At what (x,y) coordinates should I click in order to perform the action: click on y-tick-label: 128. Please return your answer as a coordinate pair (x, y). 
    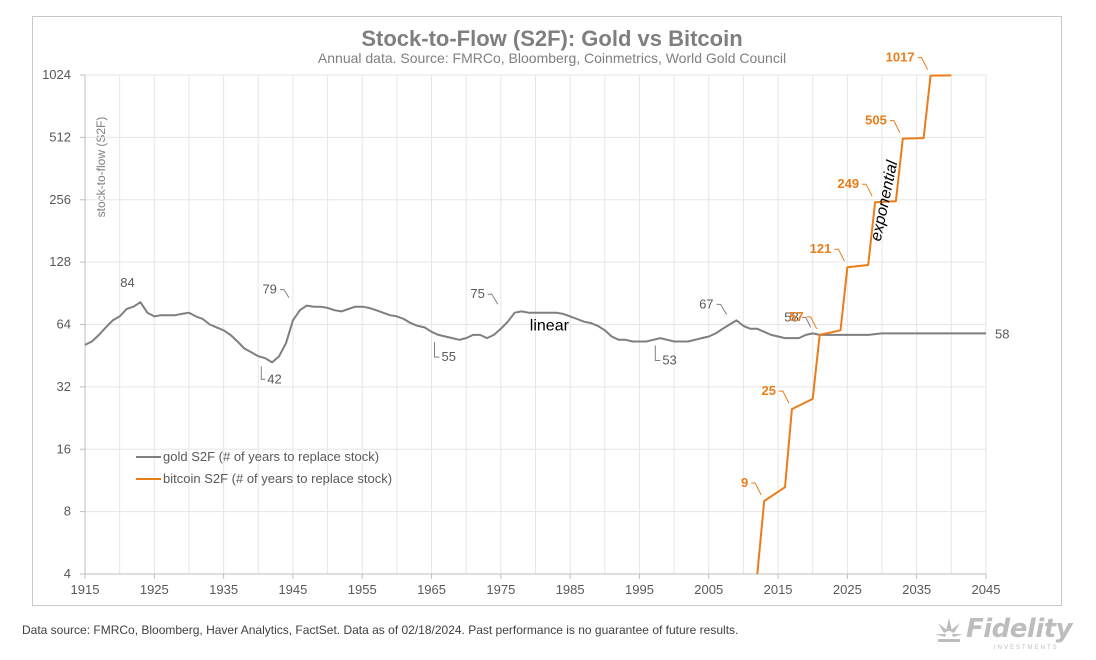
    Looking at the image, I should click on (60, 261).